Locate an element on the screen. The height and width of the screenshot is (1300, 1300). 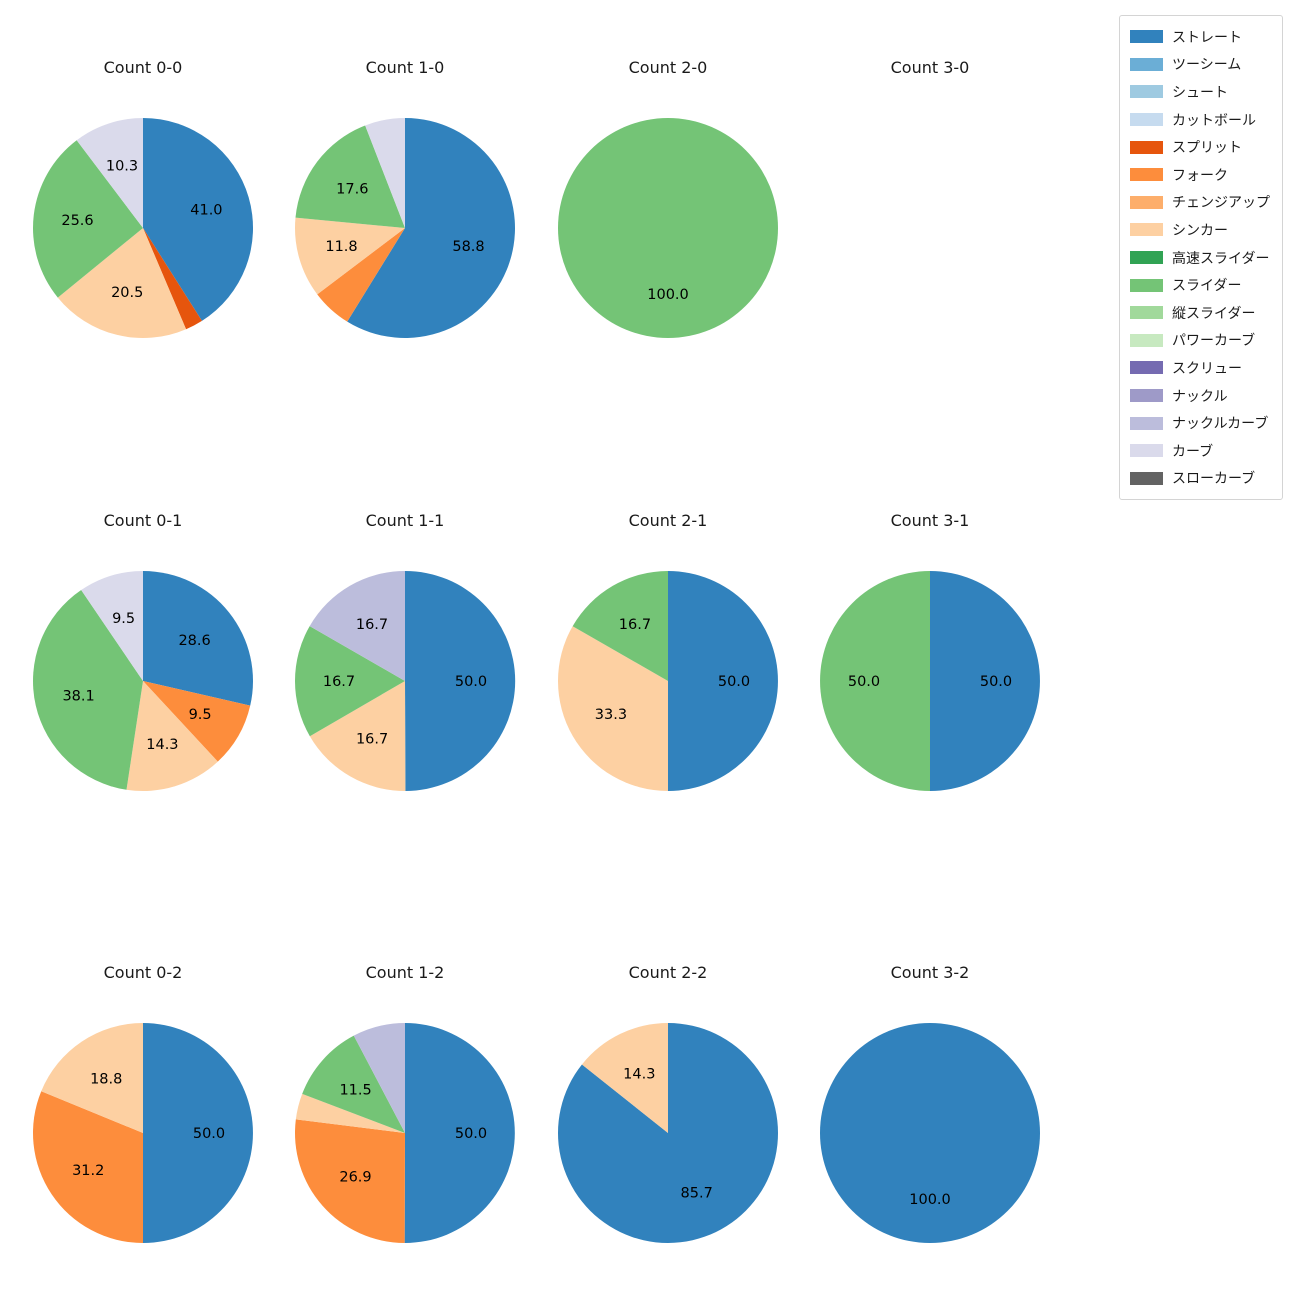
legend-item-label: ナックルカーブ is located at coordinates (1220, 424).